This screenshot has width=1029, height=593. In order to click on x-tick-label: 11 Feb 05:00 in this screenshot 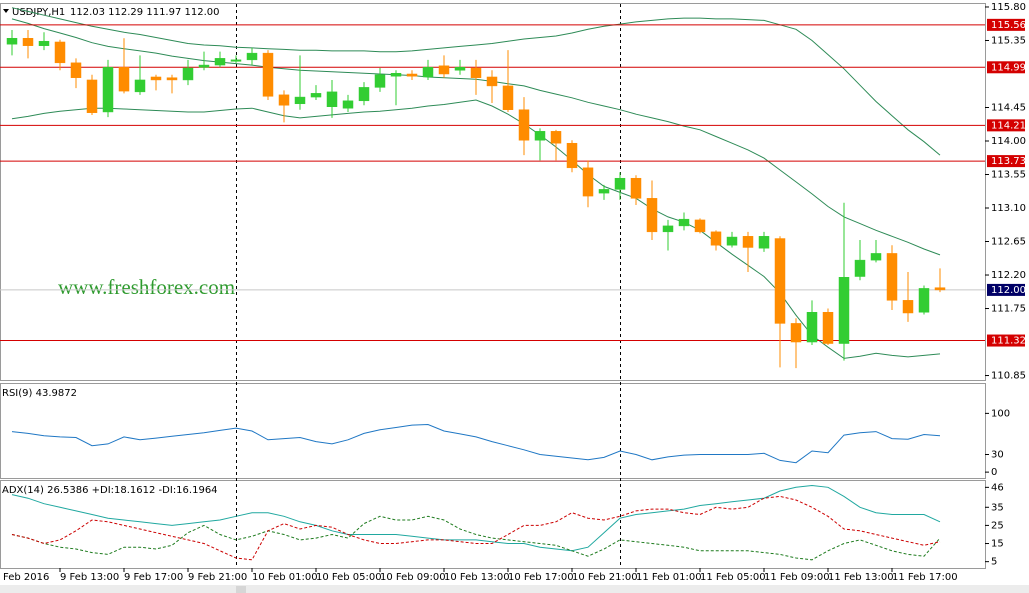, I will do `click(733, 577)`.